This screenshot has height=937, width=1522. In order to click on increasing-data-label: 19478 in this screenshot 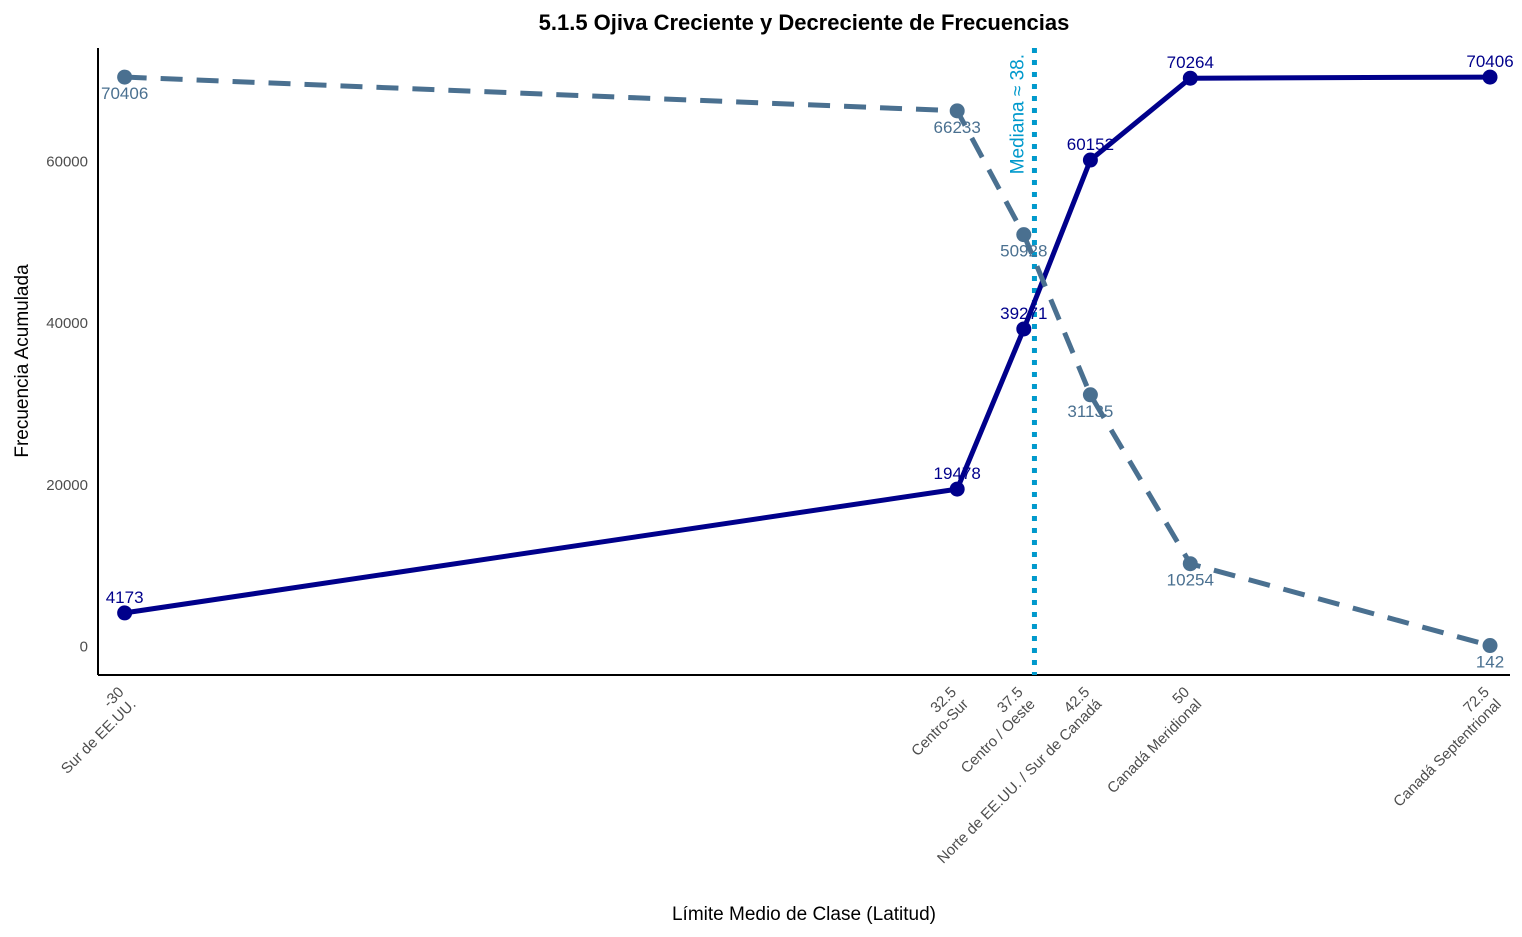, I will do `click(957, 473)`.